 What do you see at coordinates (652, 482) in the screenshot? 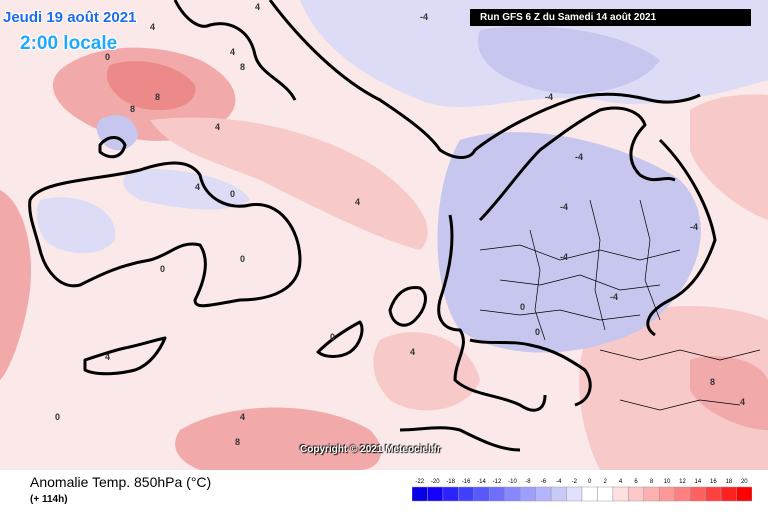
I see `scale-label: 8` at bounding box center [652, 482].